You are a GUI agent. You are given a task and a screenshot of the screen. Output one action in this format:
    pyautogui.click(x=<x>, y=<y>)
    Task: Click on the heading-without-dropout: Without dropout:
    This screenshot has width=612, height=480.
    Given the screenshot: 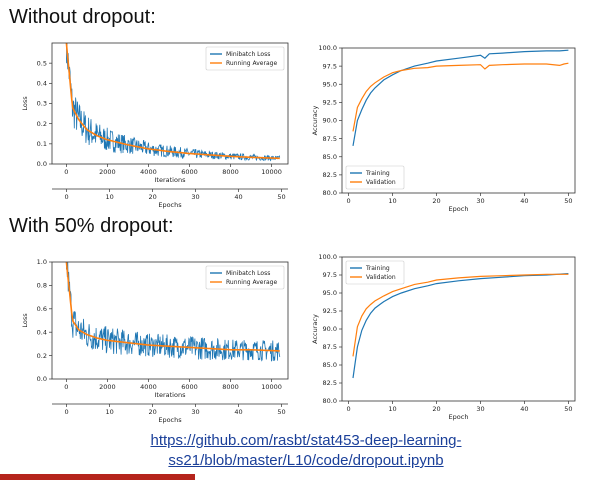 What is the action you would take?
    pyautogui.click(x=82, y=17)
    